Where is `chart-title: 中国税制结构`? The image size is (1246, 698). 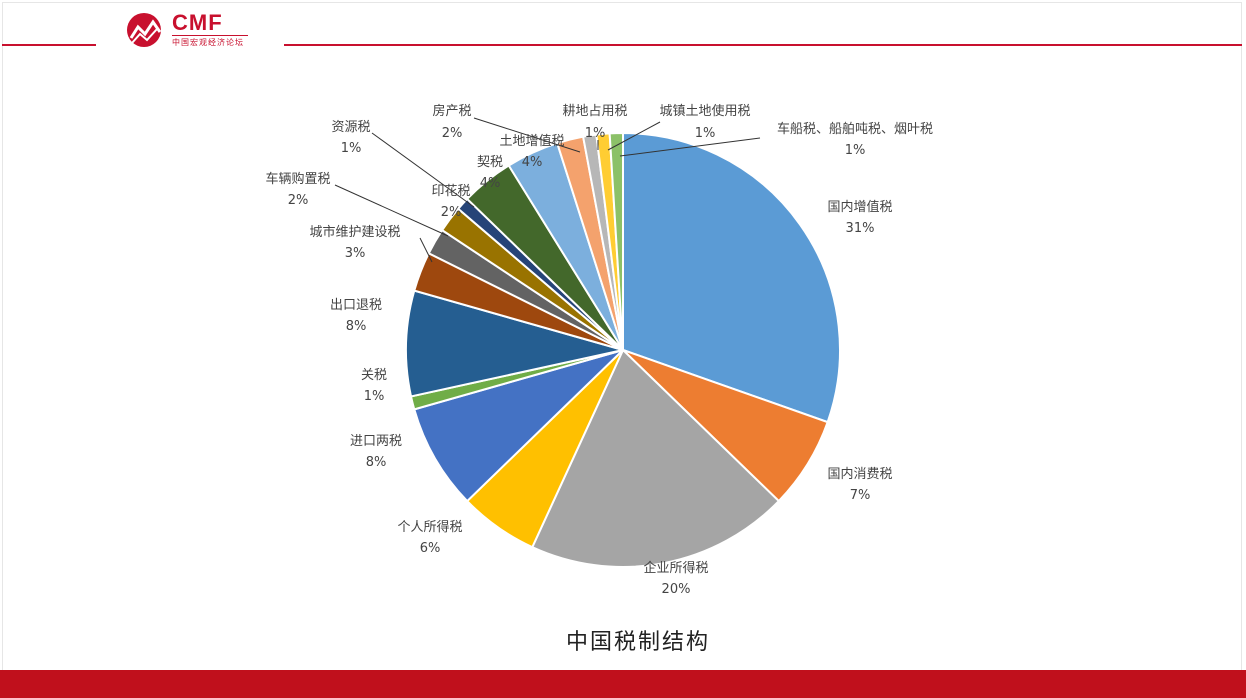
chart-title: 中国税制结构 is located at coordinates (637, 642).